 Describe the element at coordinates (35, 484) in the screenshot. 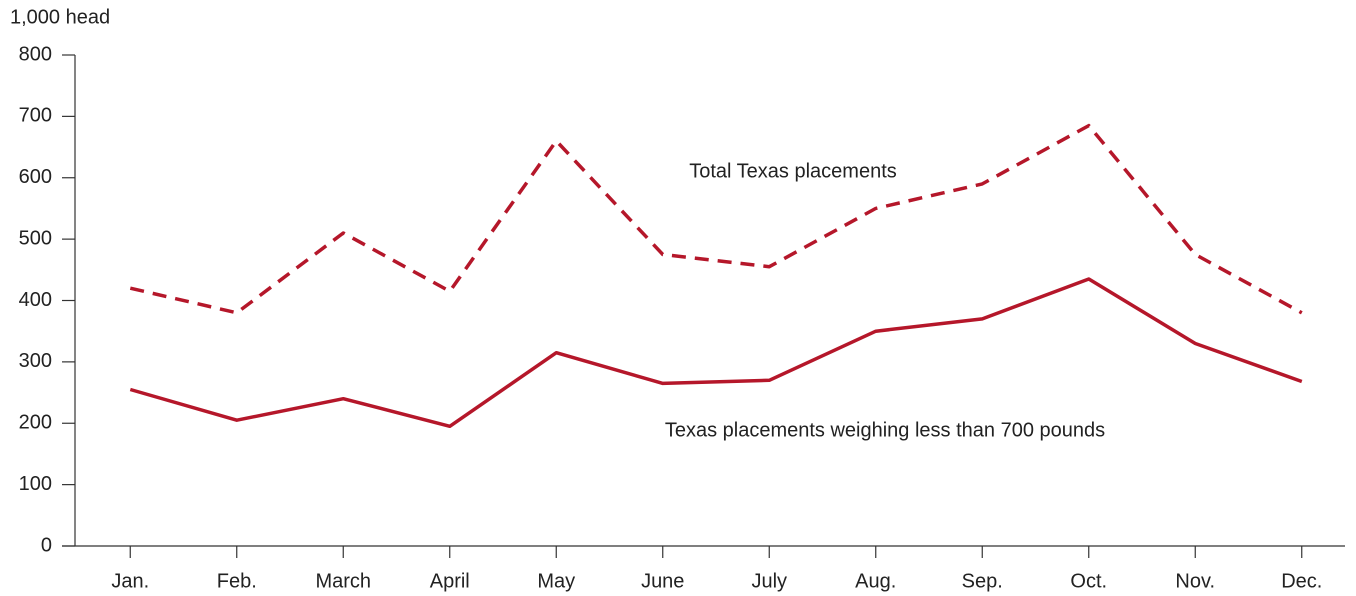

I see `y-tick-label: 100` at that location.